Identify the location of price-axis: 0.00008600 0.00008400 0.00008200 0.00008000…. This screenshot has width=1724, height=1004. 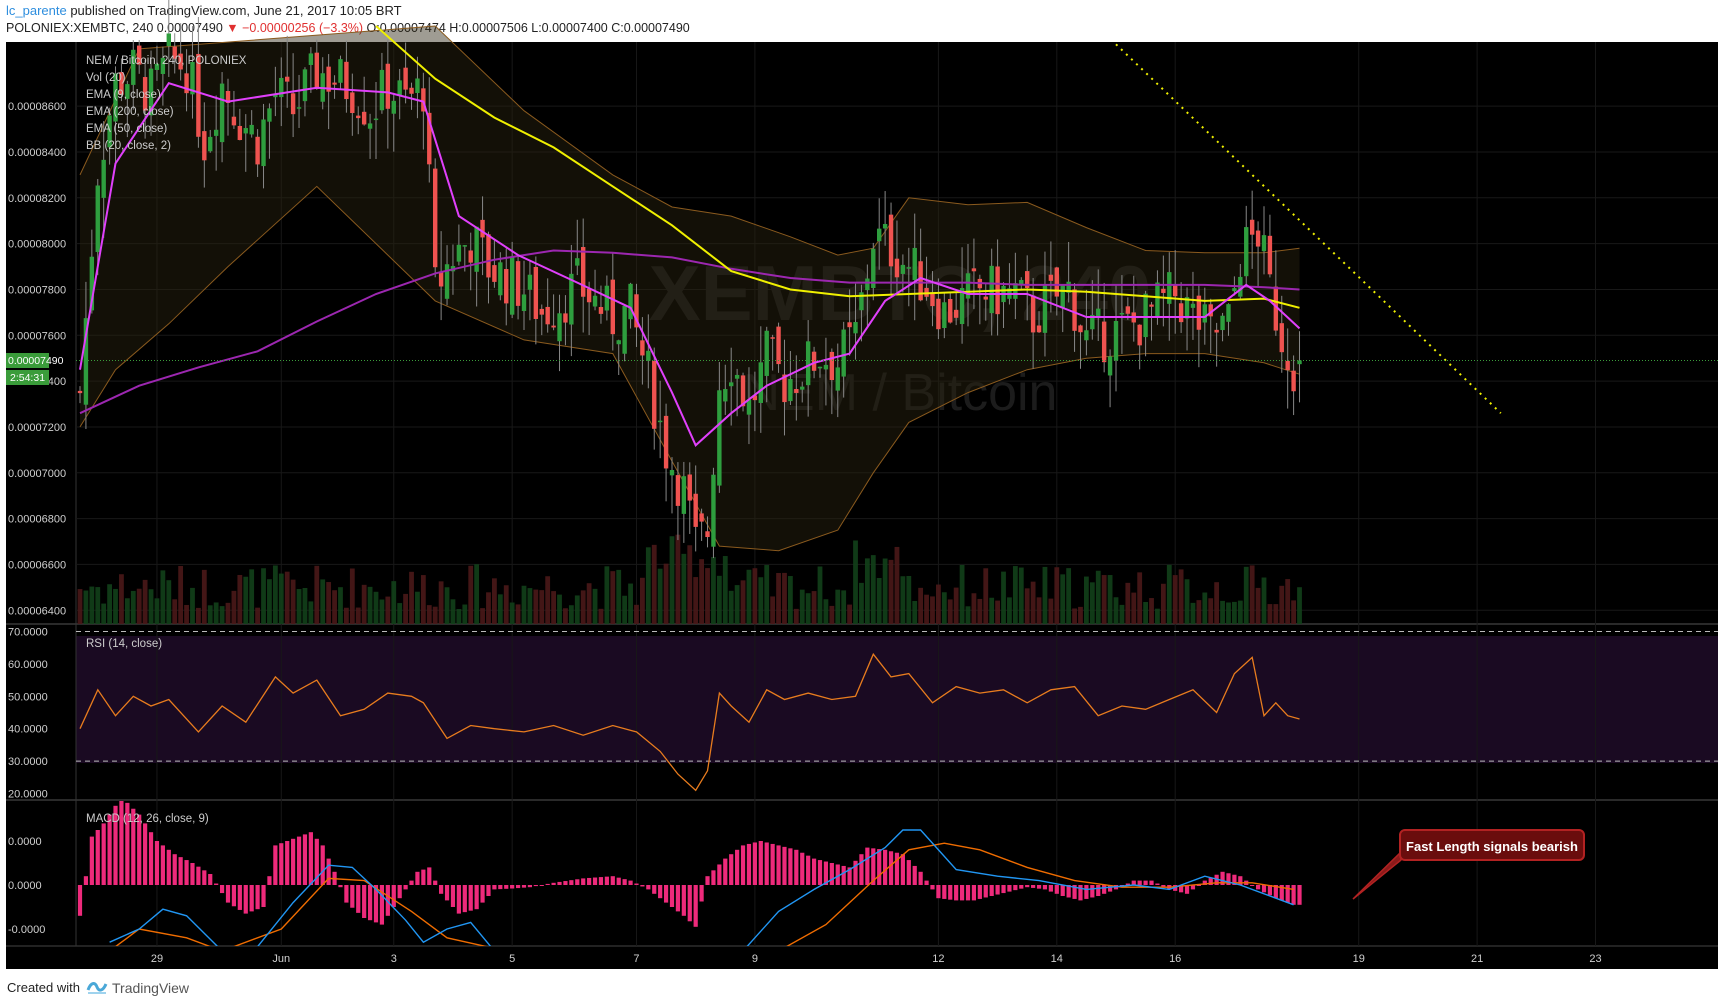
(37, 359).